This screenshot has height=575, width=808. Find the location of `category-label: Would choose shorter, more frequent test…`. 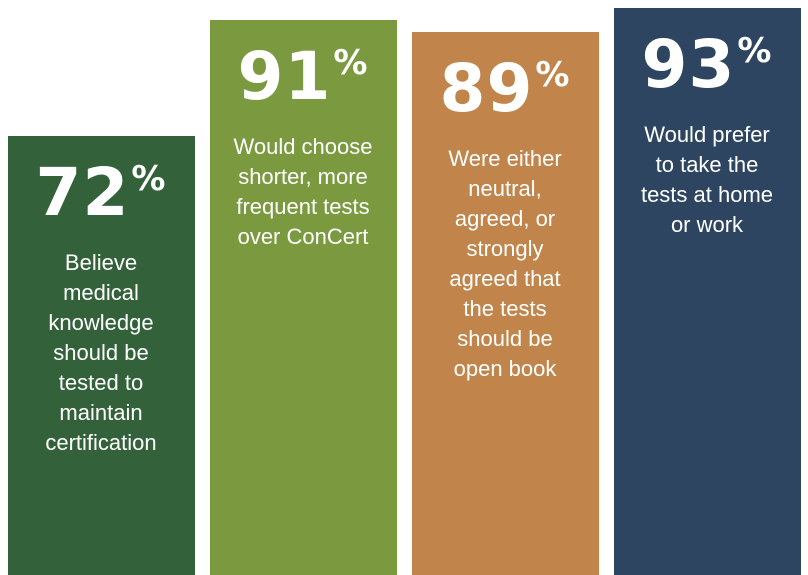

category-label: Would choose shorter, more frequent test… is located at coordinates (303, 192).